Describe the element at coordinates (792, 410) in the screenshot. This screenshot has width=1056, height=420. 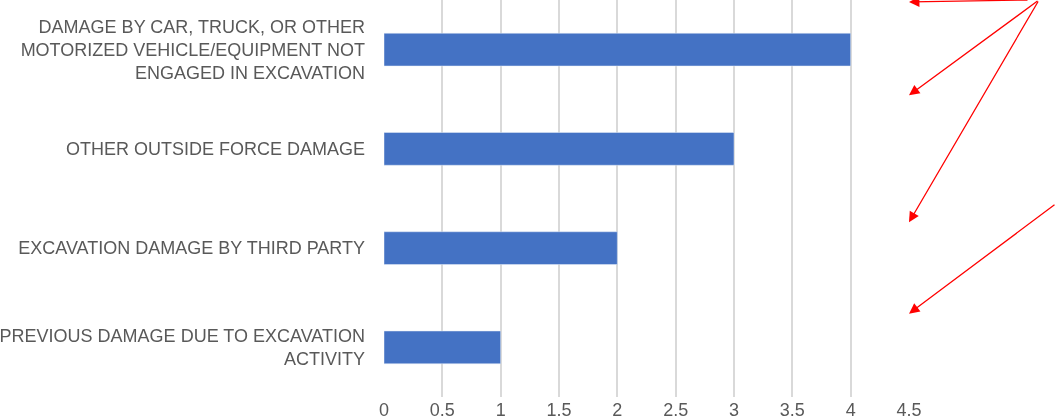
I see `x-tick-label: 3.5` at that location.